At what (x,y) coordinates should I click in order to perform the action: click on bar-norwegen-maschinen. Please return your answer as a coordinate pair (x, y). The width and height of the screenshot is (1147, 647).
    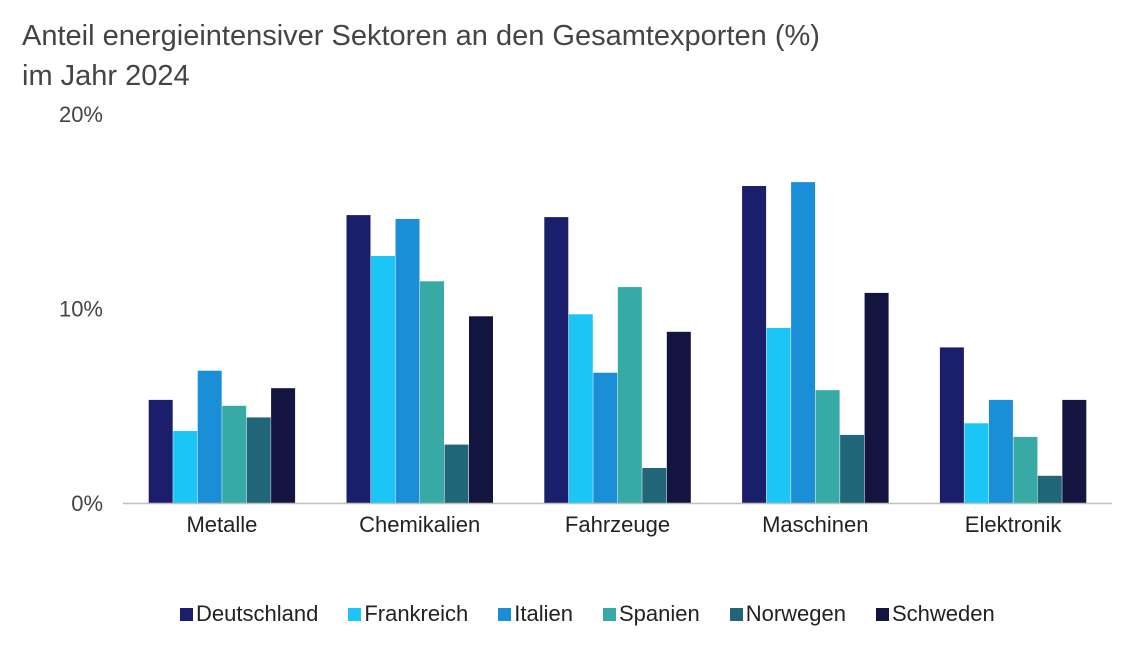
    Looking at the image, I should click on (852, 468).